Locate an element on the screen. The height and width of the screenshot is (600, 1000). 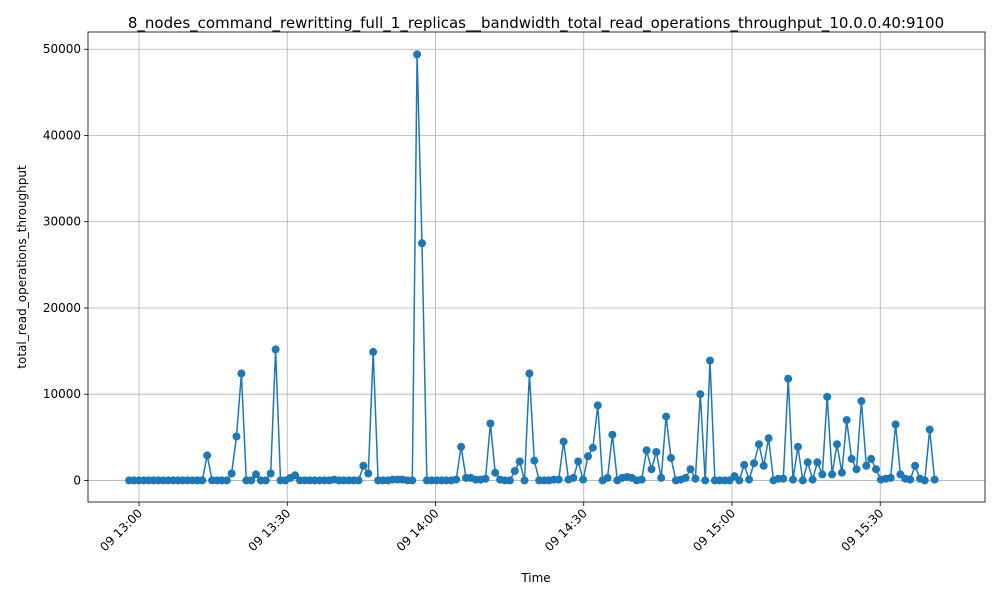
x-tick-label: 09 15:00 is located at coordinates (714, 530).